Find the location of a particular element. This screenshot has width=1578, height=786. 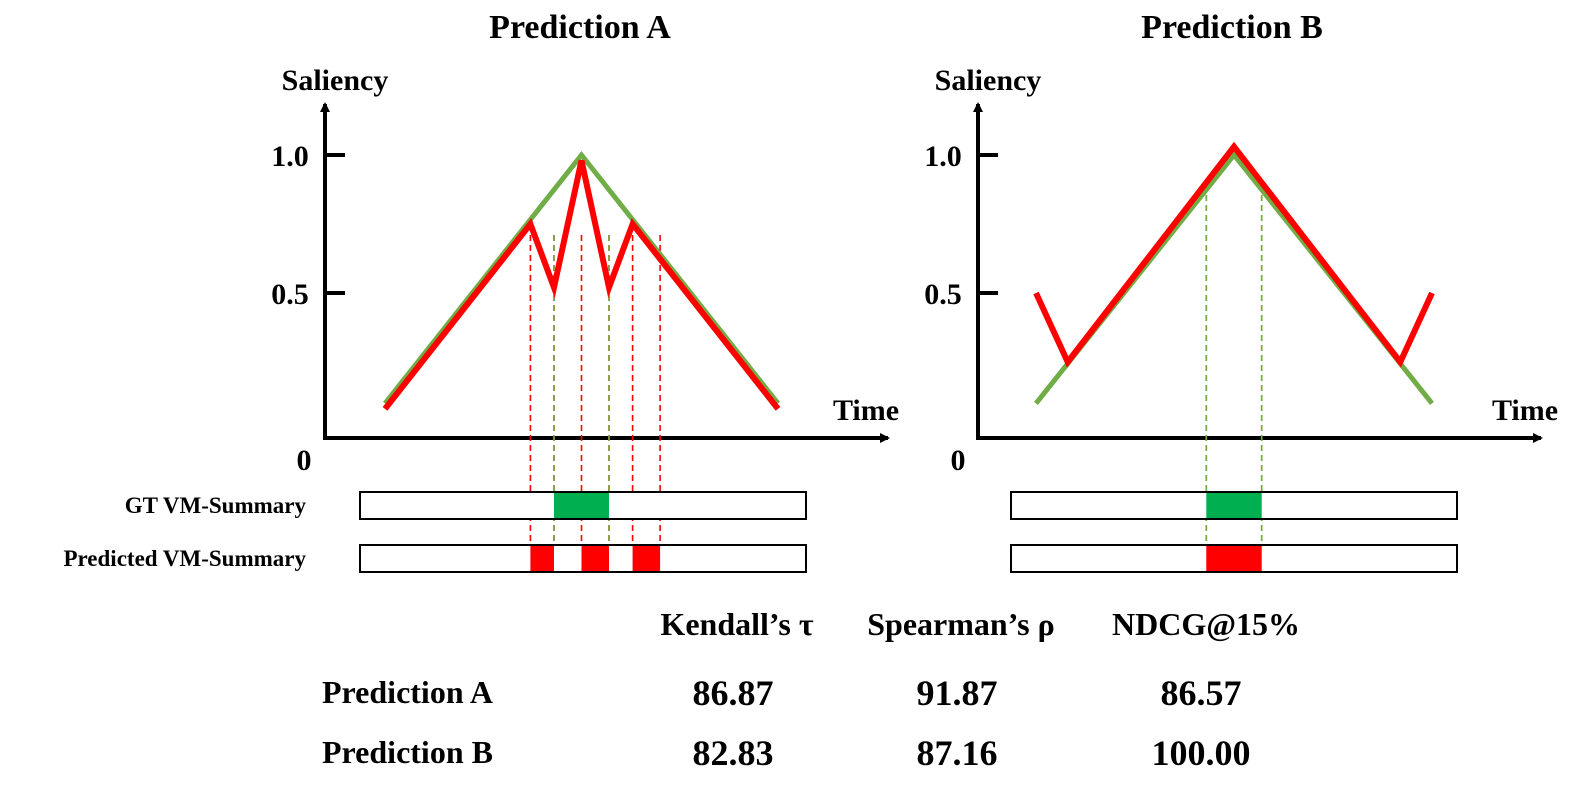

gt-summary-label: GT VM-Summary is located at coordinates (216, 505).